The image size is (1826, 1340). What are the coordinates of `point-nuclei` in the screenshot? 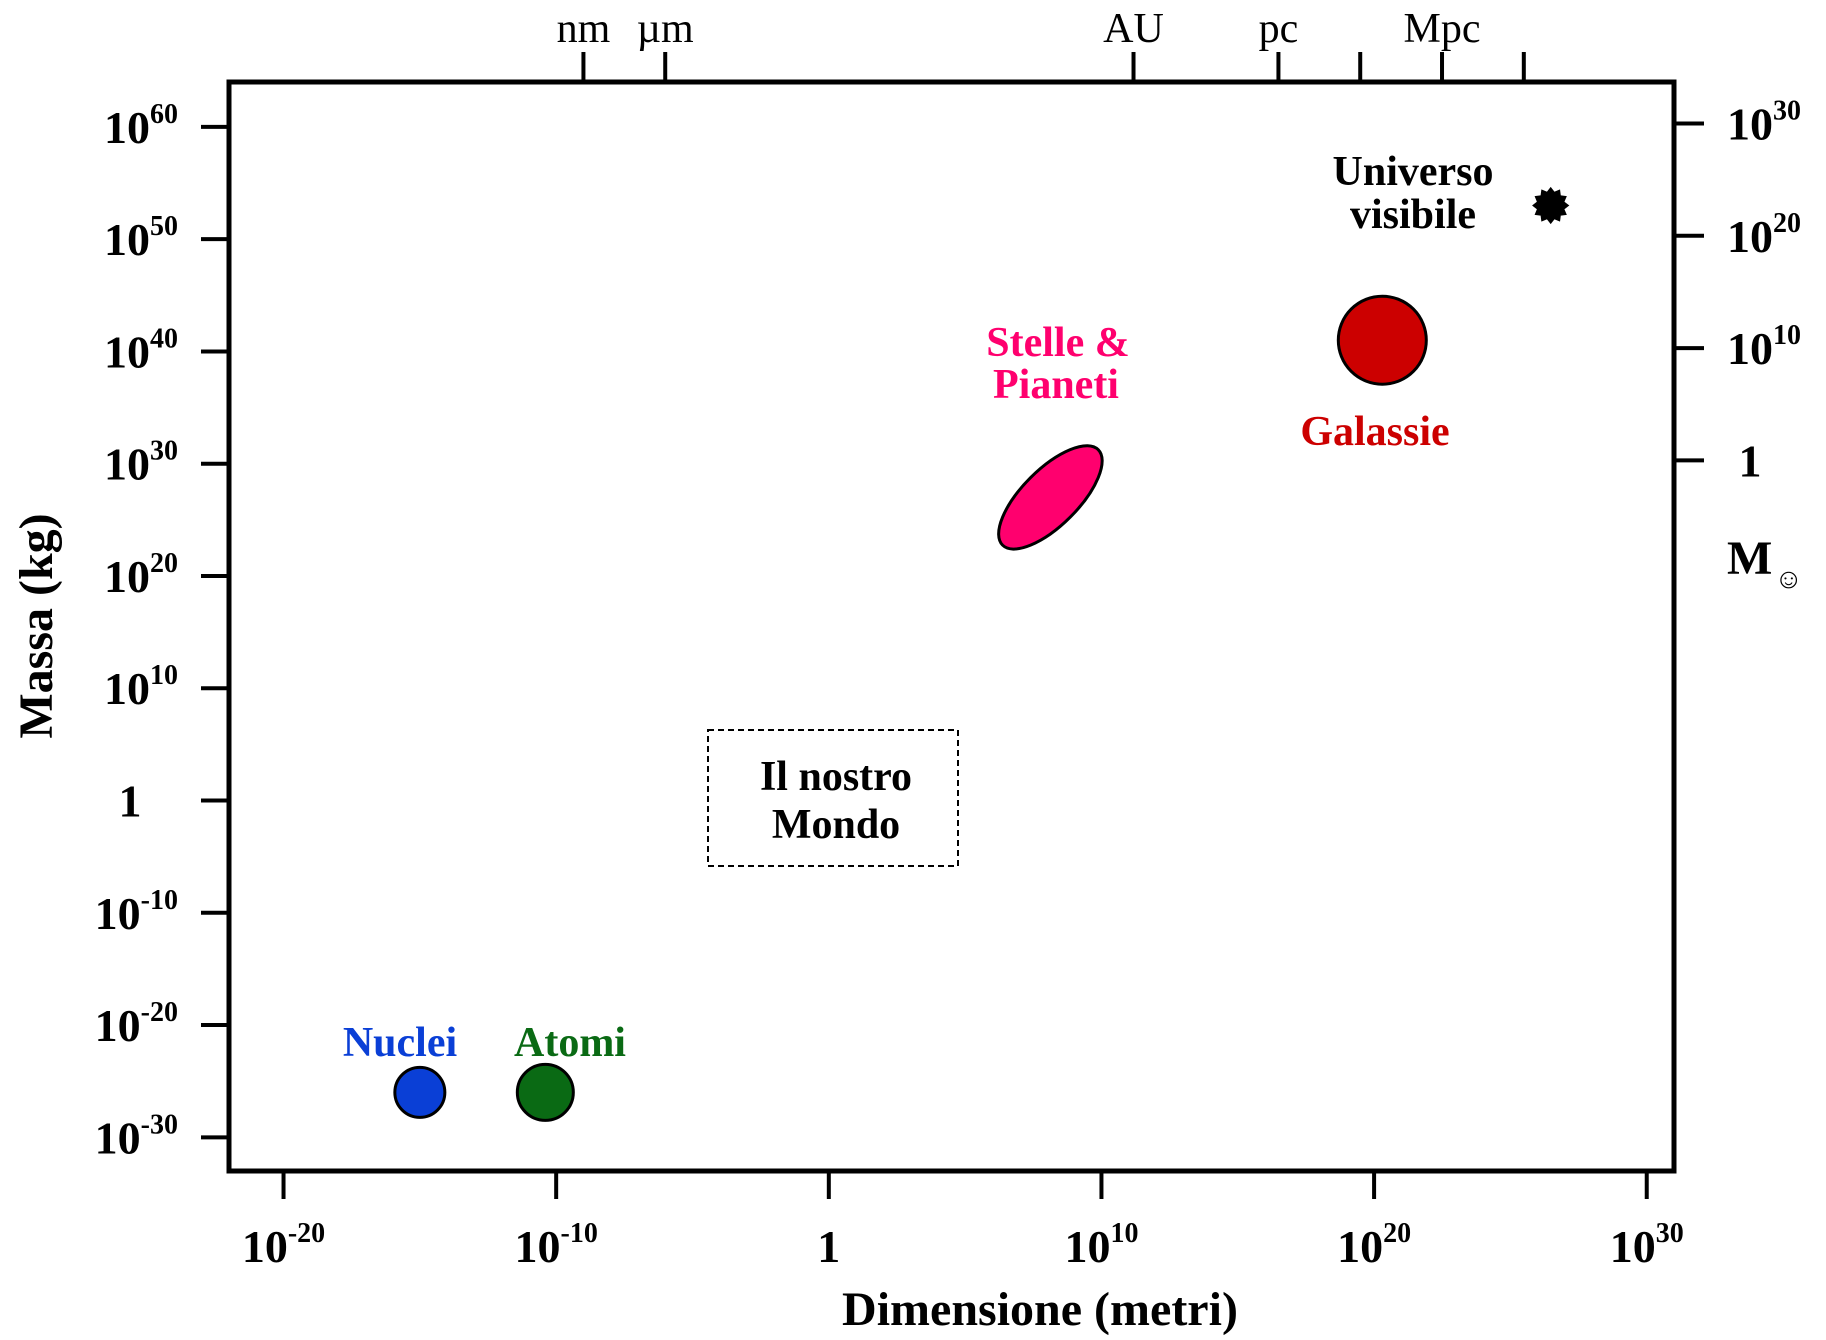 It's located at (420, 1092).